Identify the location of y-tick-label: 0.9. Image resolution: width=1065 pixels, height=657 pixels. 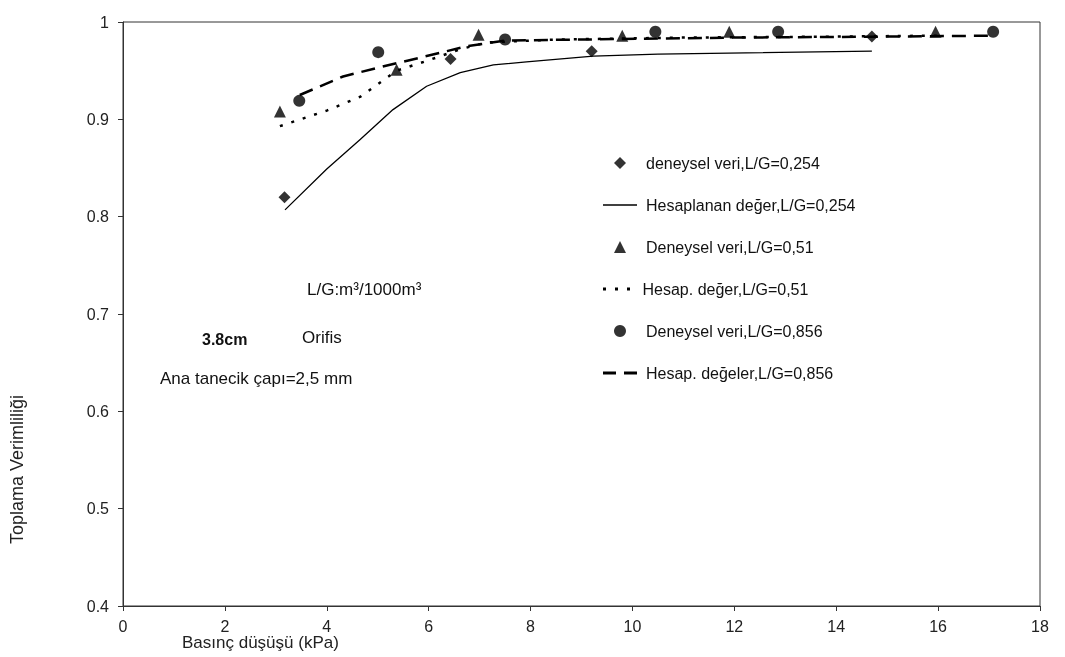
(98, 119).